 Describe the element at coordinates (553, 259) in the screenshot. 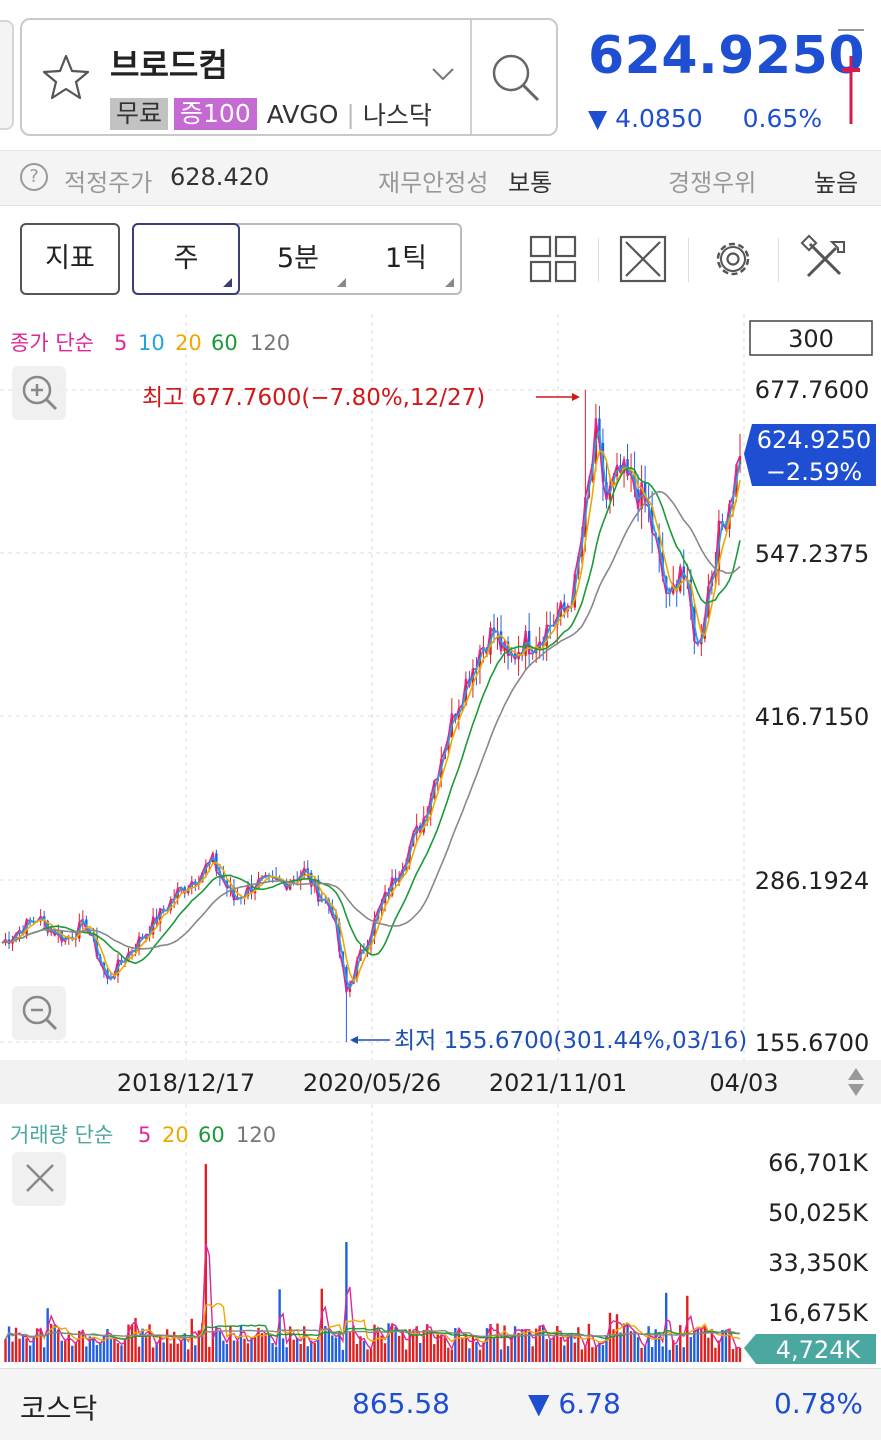

I see `grid-layout-icon` at that location.